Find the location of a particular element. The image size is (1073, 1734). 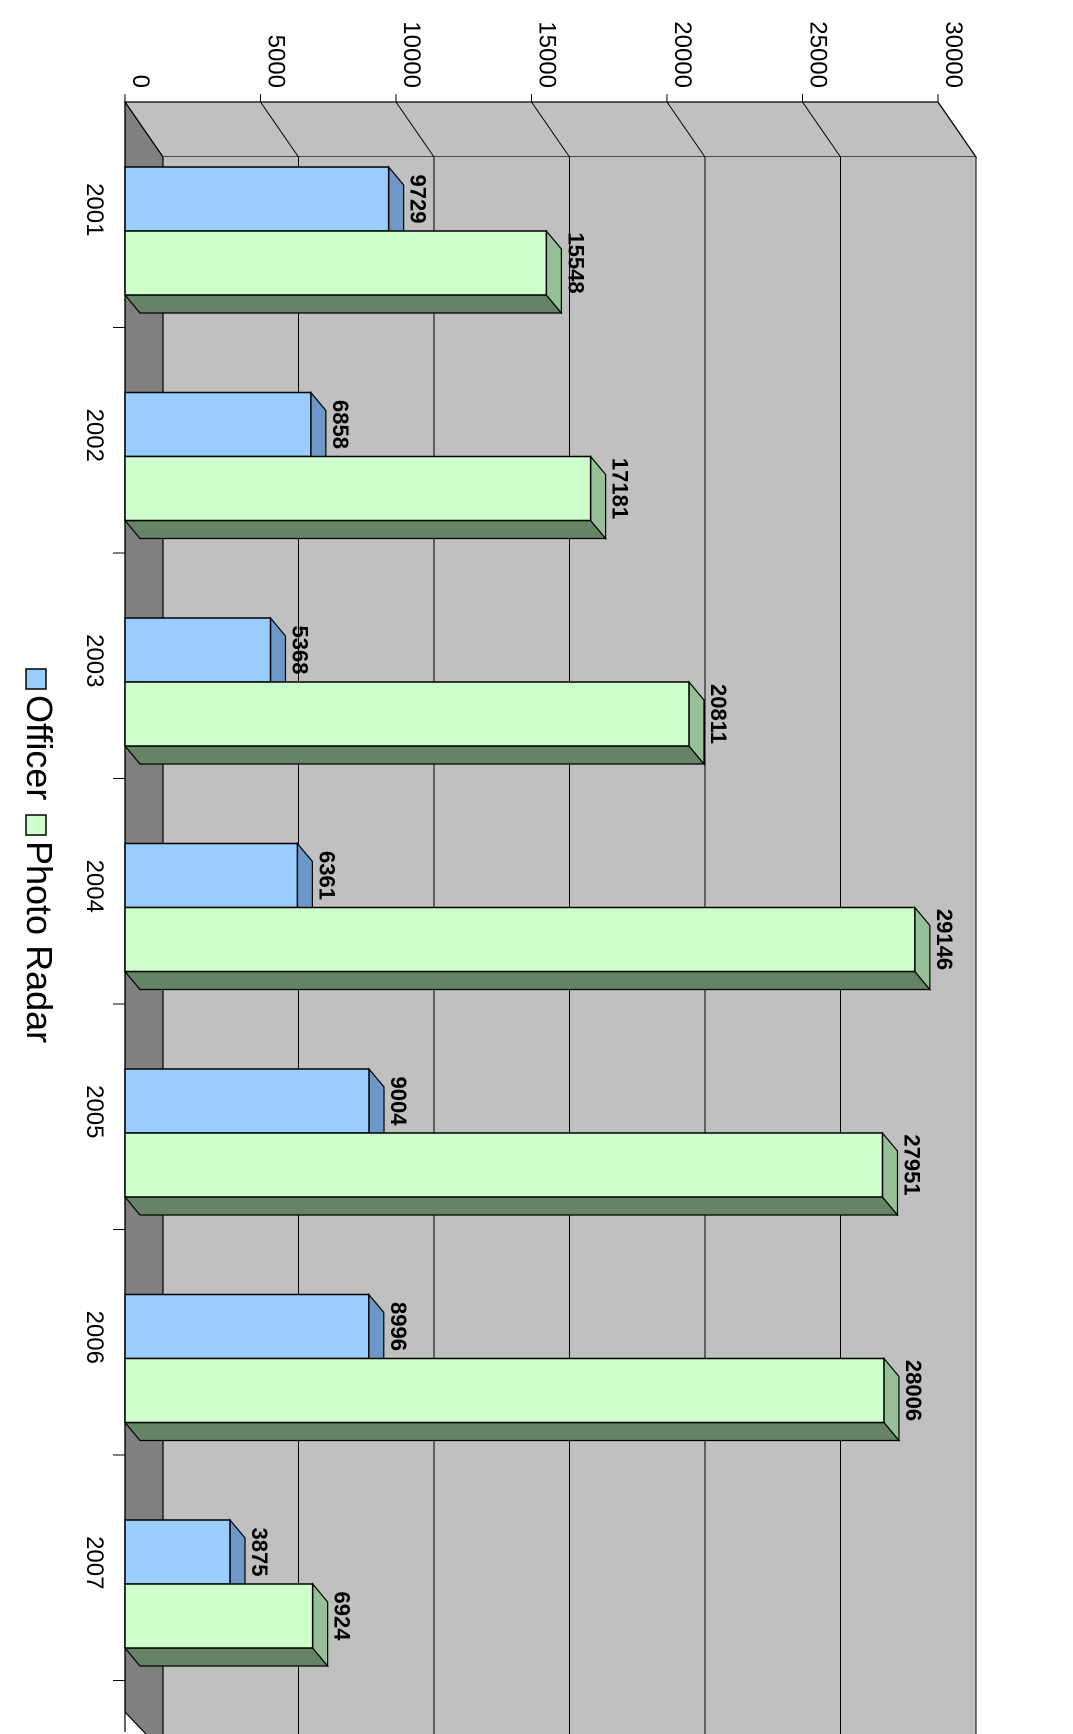

legend-swatch-photo-radar is located at coordinates (36, 825).